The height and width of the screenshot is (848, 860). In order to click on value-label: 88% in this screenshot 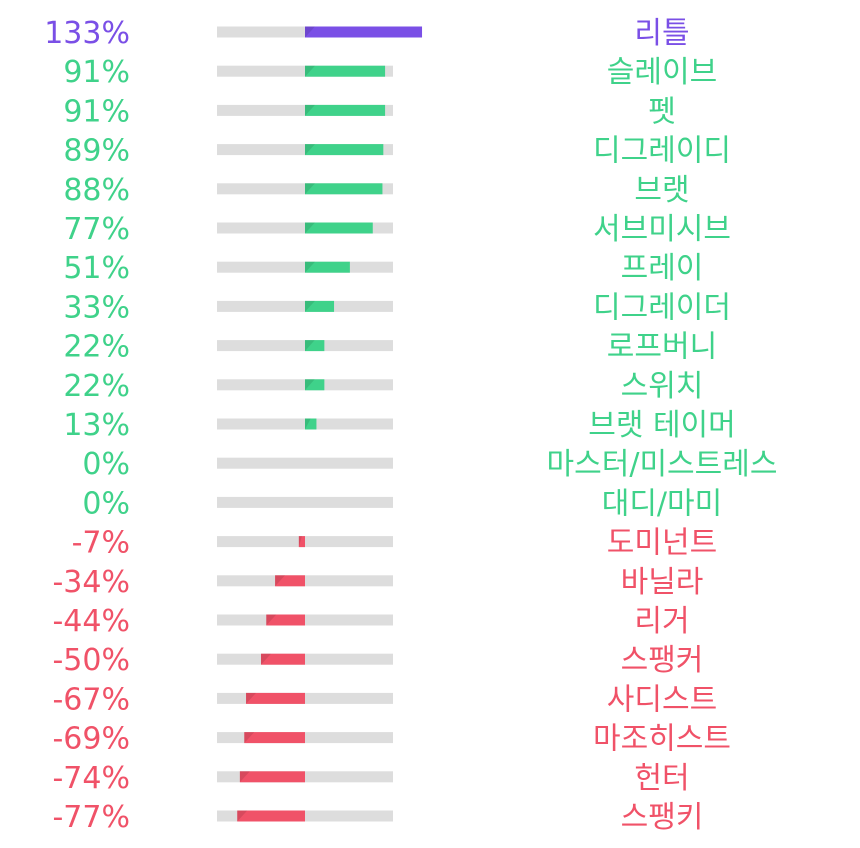, I will do `click(96, 190)`.